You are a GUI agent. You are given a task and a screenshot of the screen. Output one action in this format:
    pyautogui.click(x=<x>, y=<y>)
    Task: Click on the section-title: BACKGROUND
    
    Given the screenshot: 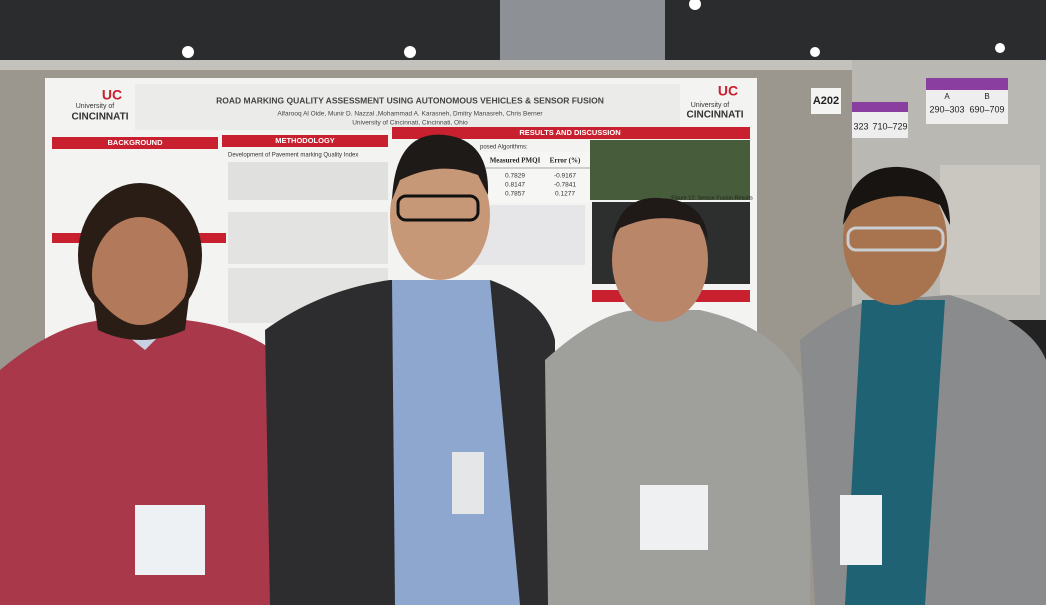 What is the action you would take?
    pyautogui.click(x=136, y=142)
    